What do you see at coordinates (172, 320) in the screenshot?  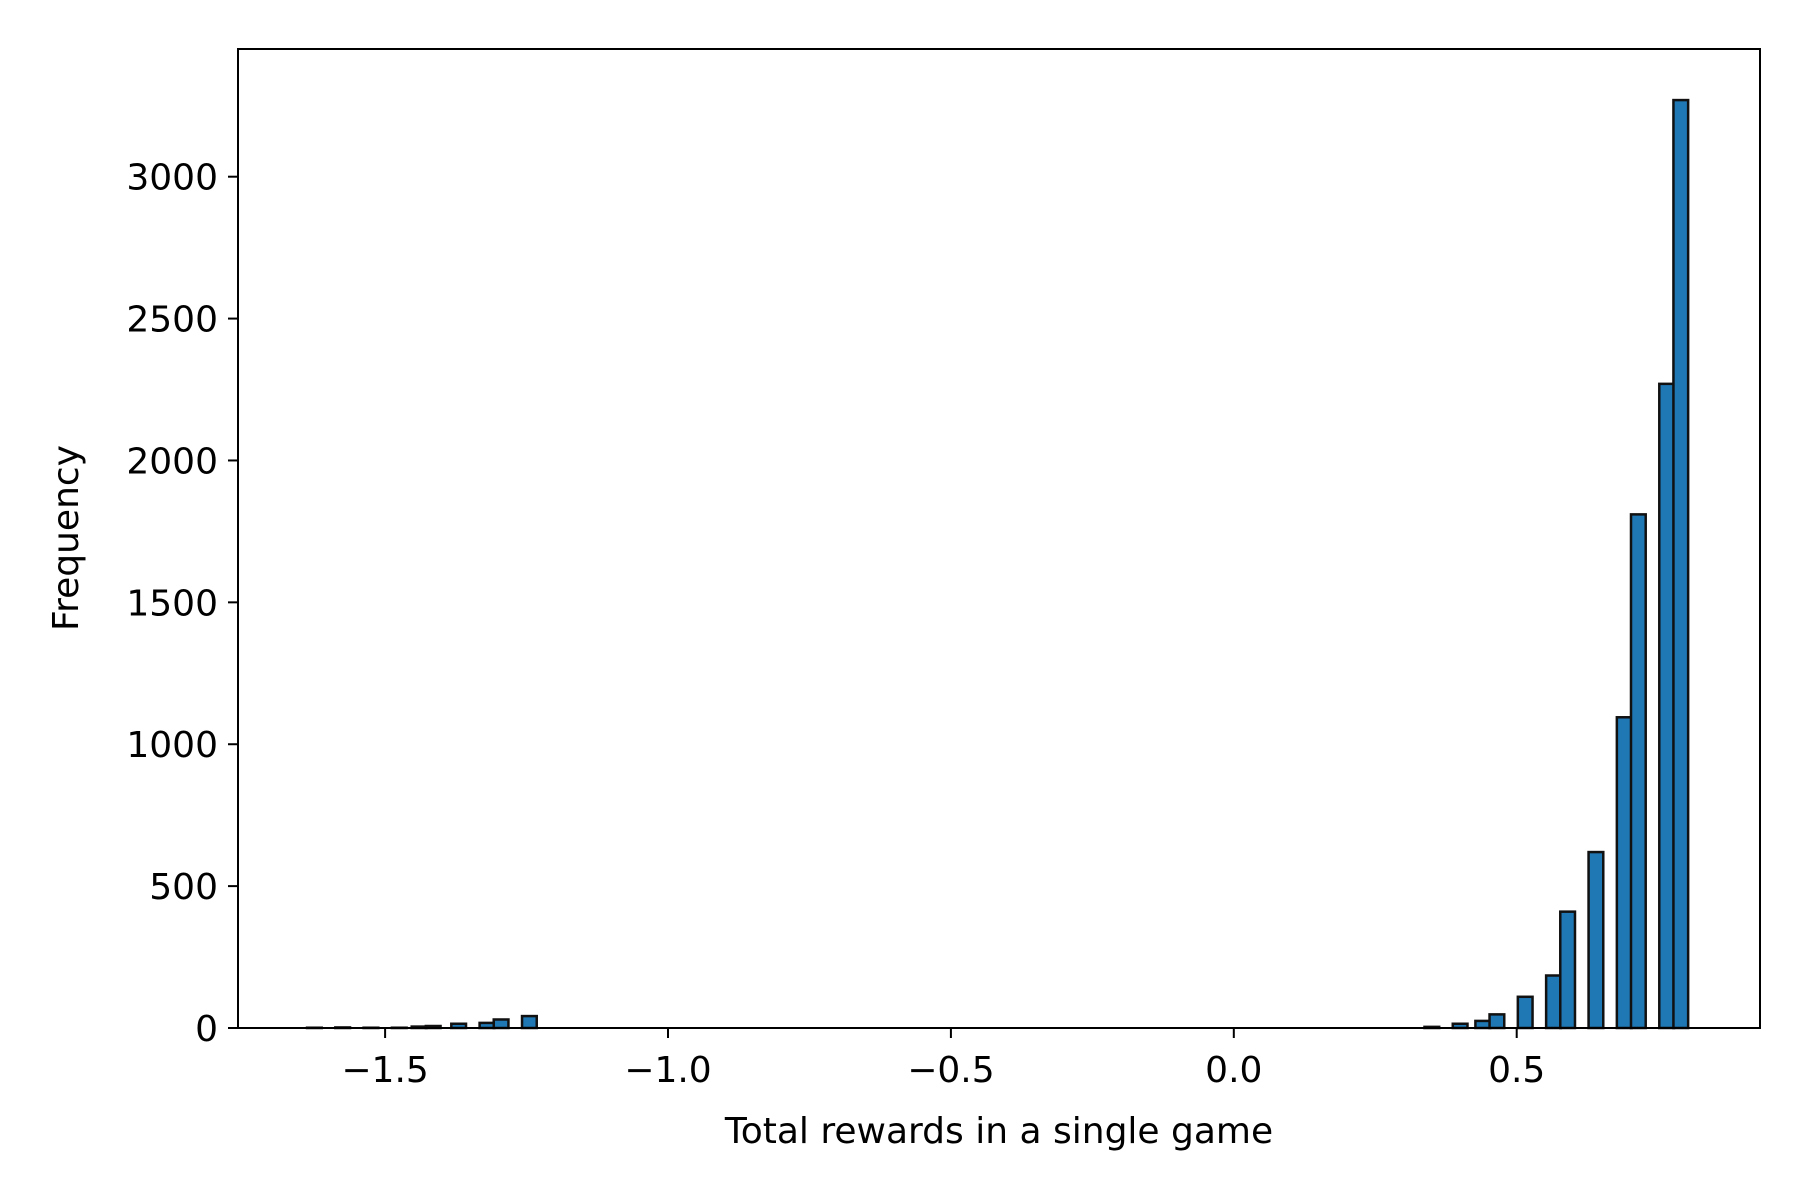 I see `y-tick-label: 2500` at bounding box center [172, 320].